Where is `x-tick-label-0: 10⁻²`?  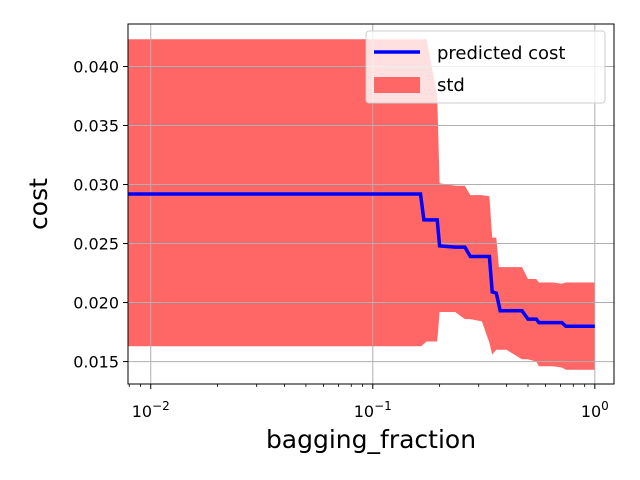
x-tick-label-0: 10⁻² is located at coordinates (151, 410).